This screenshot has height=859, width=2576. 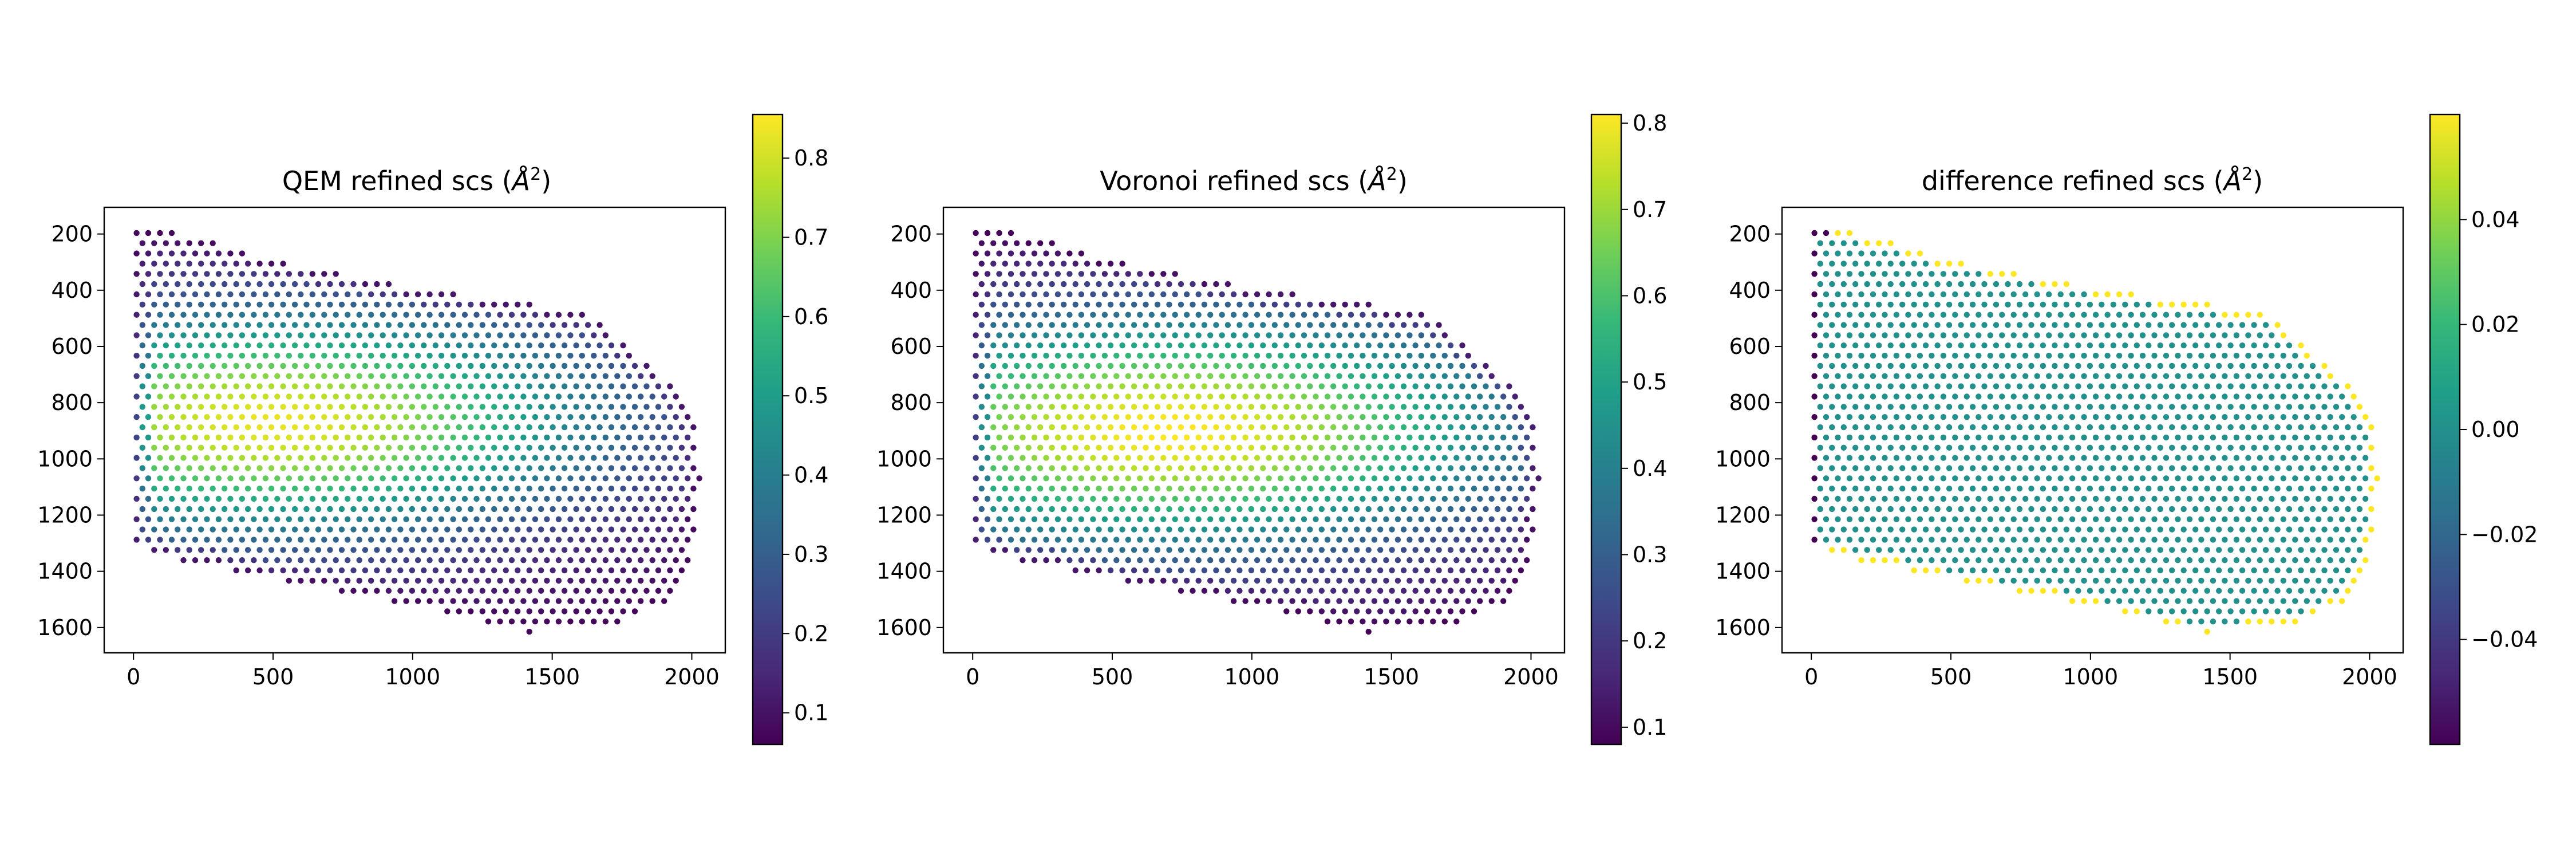 What do you see at coordinates (911, 402) in the screenshot?
I see `y-tick-label: 800` at bounding box center [911, 402].